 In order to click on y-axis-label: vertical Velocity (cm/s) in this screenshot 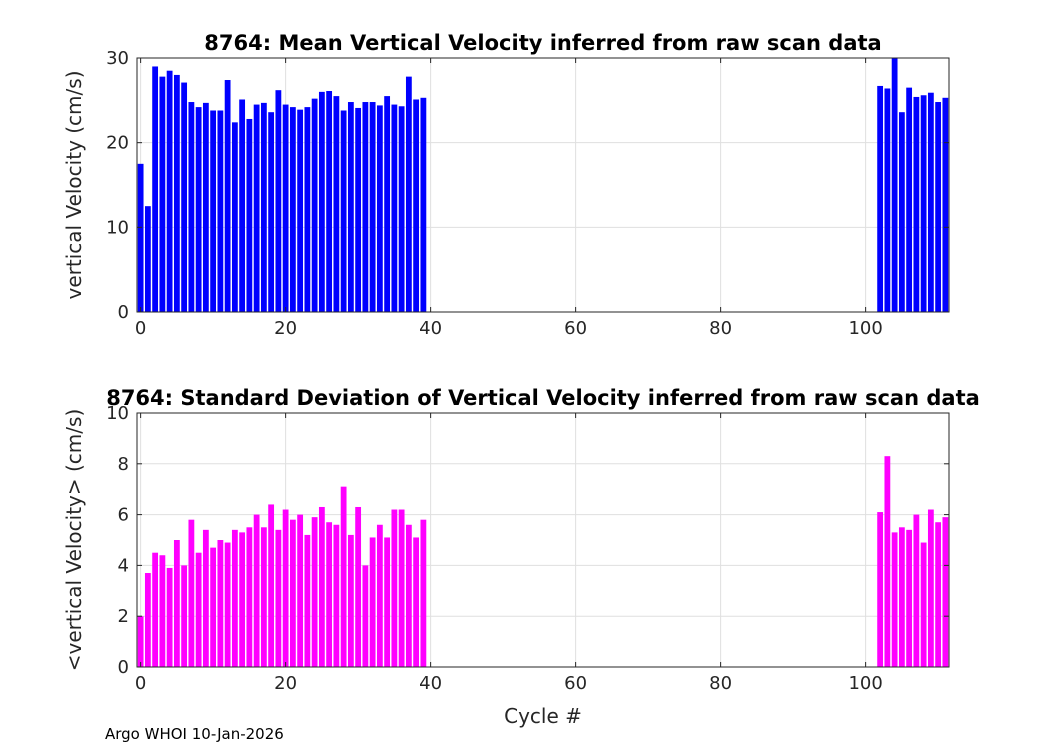, I will do `click(74, 185)`.